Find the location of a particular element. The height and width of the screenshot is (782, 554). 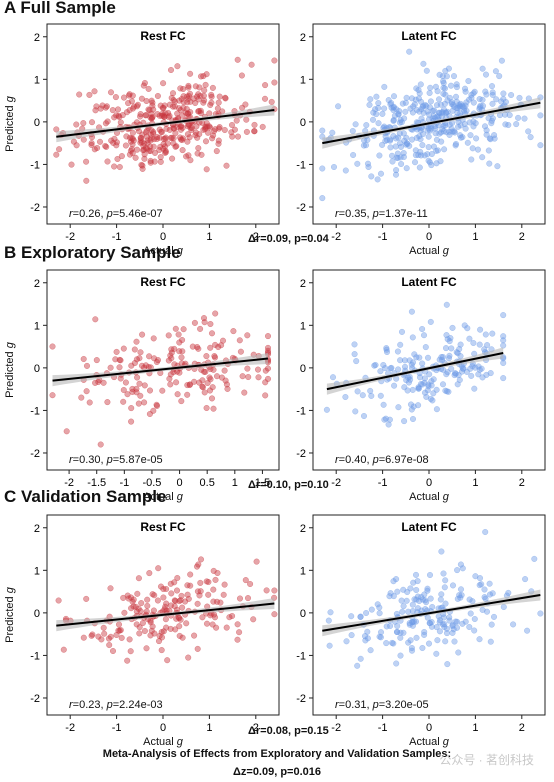

y-tick-label: 0 is located at coordinates (37, 614).